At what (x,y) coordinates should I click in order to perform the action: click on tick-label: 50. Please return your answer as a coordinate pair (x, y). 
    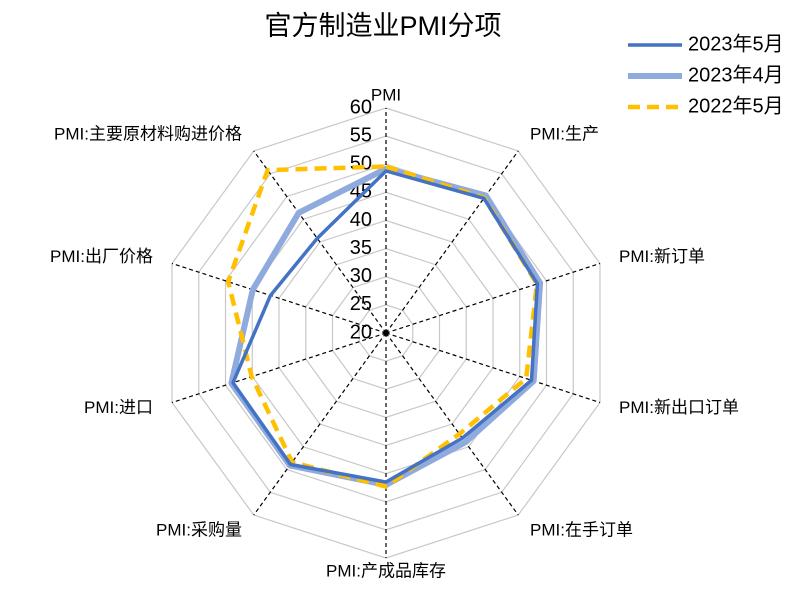
    Looking at the image, I should click on (361, 164).